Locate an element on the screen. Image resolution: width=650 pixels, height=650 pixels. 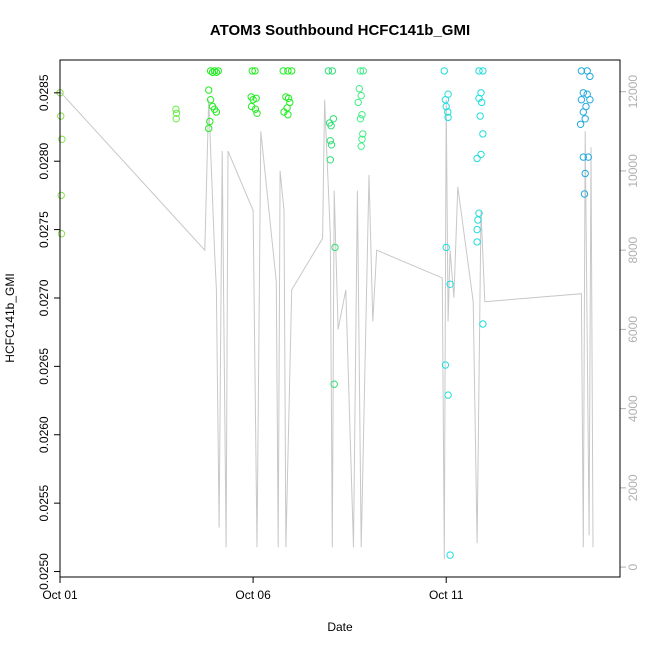
y2-tick-label: 10000 is located at coordinates (633, 171).